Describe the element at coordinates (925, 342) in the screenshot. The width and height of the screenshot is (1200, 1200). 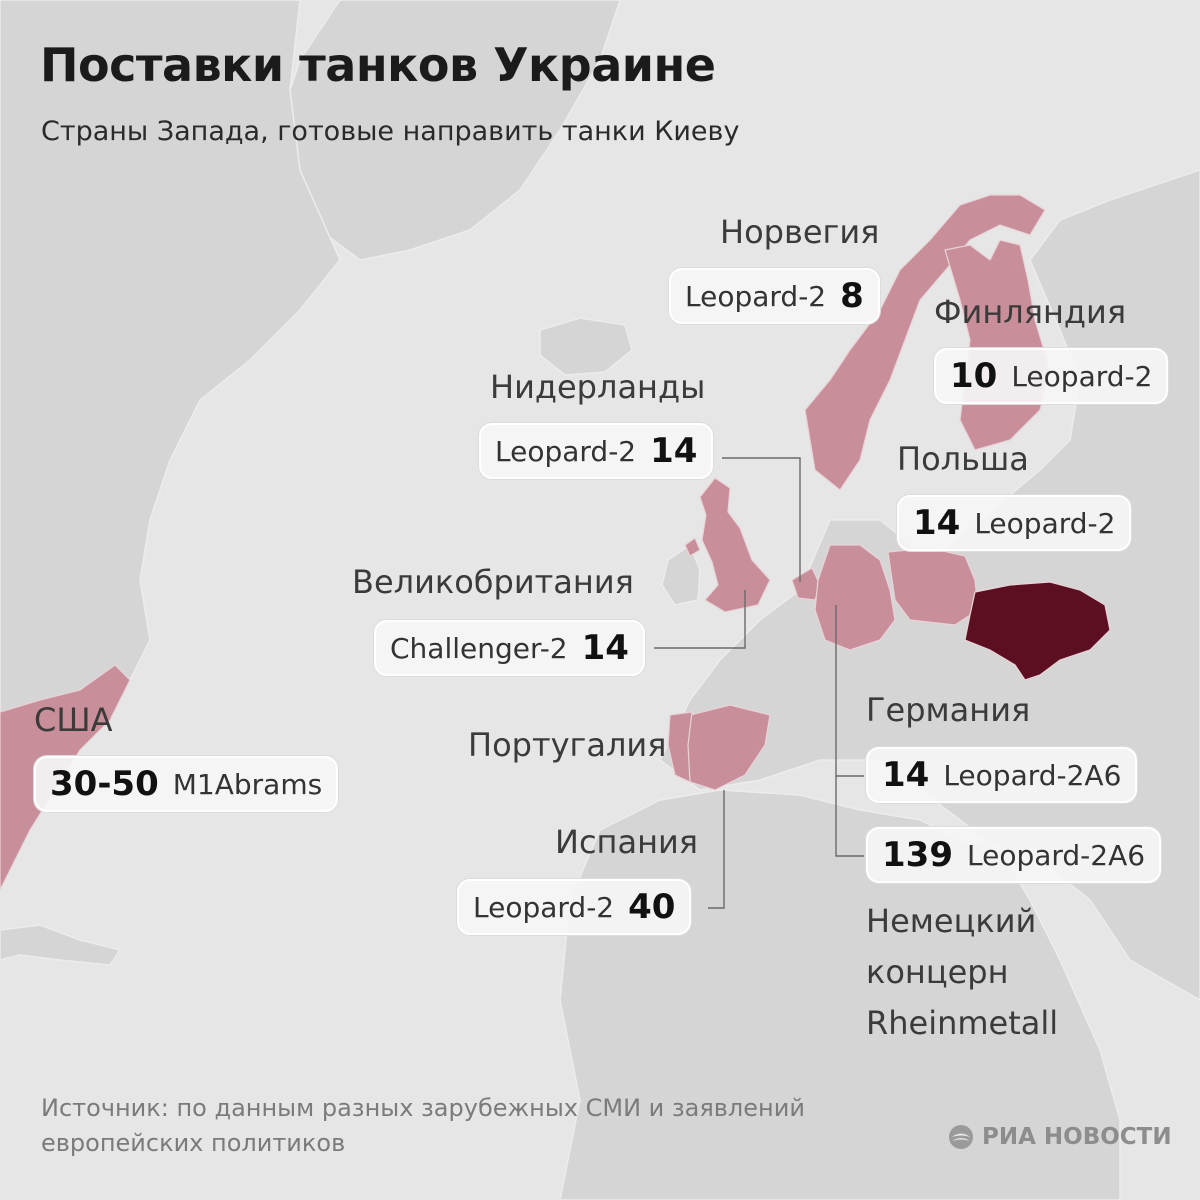
I see `norway-shape` at that location.